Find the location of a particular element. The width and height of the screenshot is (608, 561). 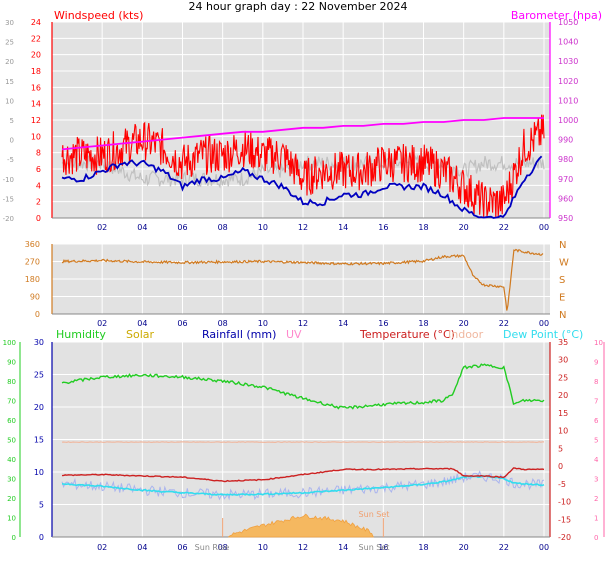

wind-y-tick: 12 is located at coordinates (36, 120).